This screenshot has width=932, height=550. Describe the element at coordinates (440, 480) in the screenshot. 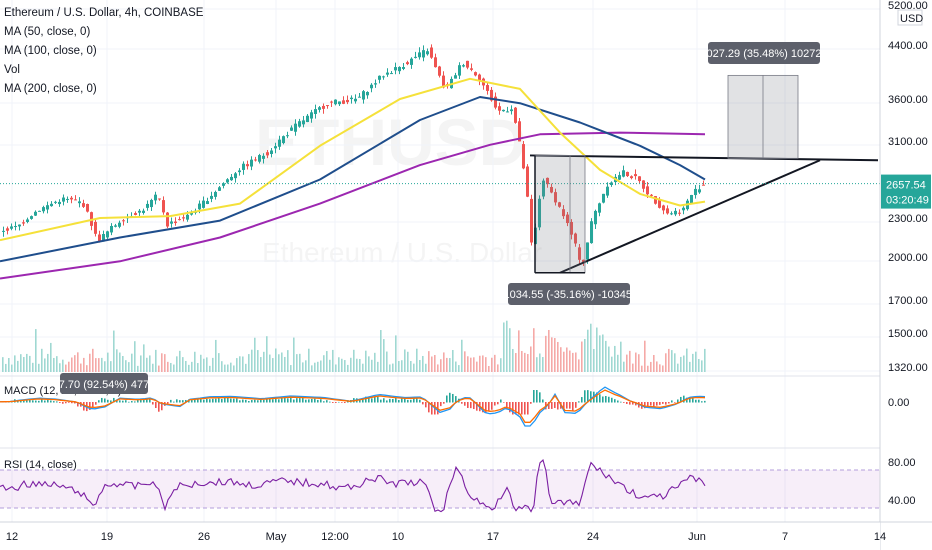

I see `rsi-pane: RSI (14, close)` at that location.